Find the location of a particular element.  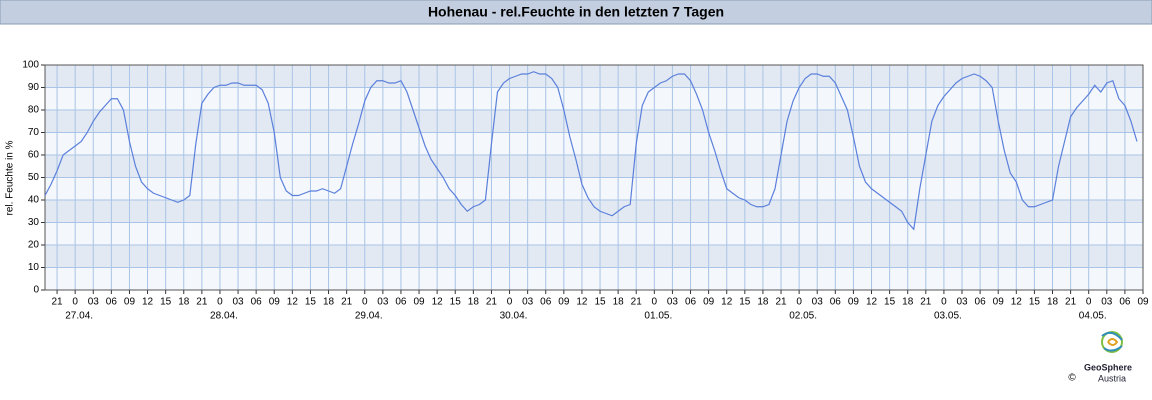

date-label: 02.05. is located at coordinates (803, 316).